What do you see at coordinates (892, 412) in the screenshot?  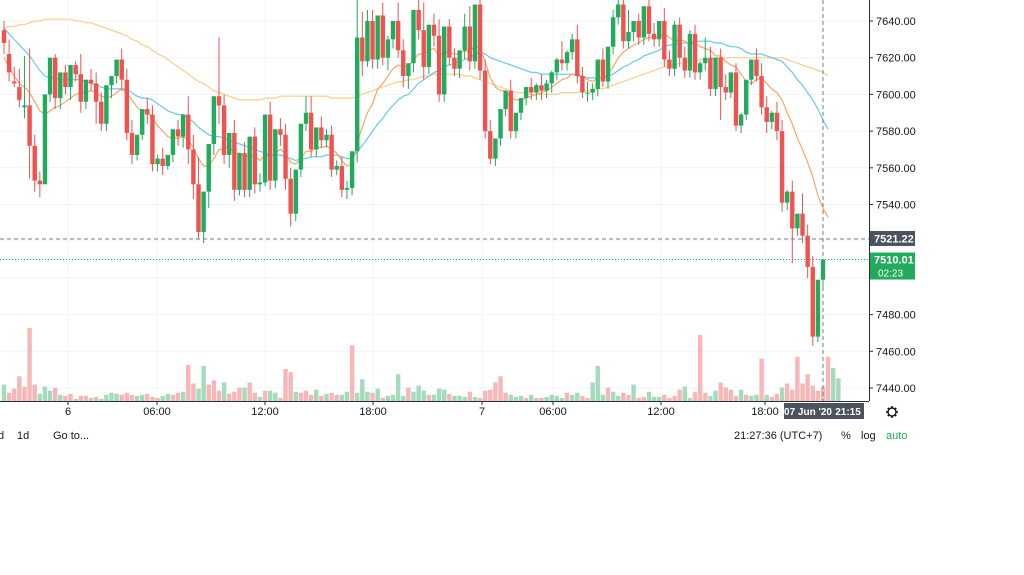 I see `settings-gear-icon` at bounding box center [892, 412].